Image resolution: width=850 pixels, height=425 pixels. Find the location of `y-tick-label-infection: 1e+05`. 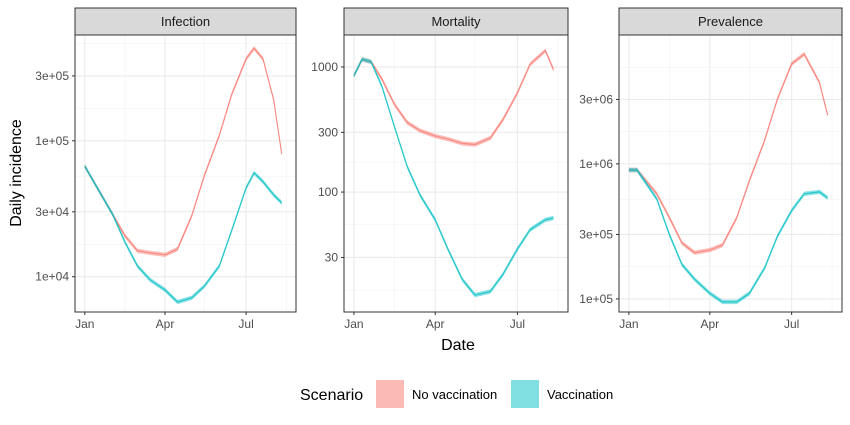

y-tick-label-infection: 1e+05 is located at coordinates (52, 141).